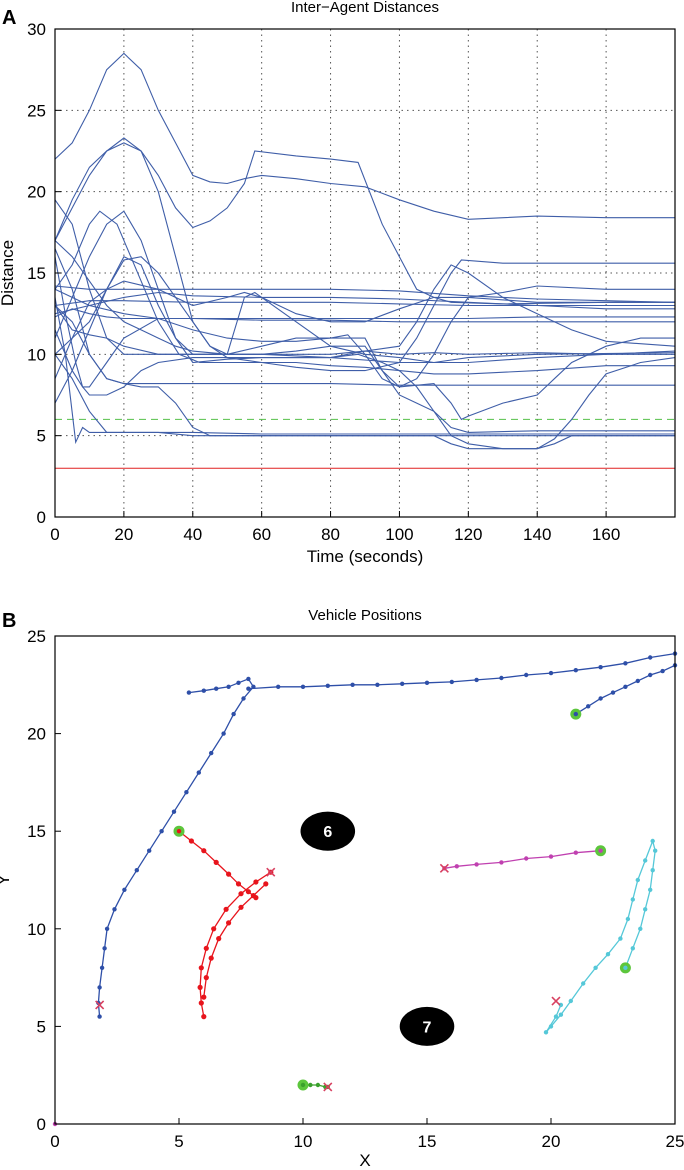 The image size is (684, 1170). I want to click on series-d8, so click(365, 294).